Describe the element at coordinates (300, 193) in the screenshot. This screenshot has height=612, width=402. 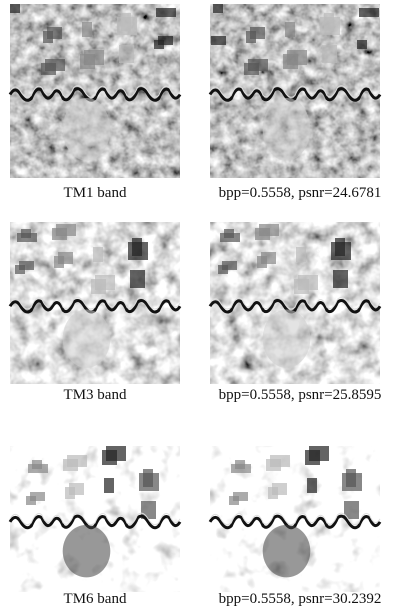
I see `result-caption: bpp=0.5558, psnr=24.6781` at that location.